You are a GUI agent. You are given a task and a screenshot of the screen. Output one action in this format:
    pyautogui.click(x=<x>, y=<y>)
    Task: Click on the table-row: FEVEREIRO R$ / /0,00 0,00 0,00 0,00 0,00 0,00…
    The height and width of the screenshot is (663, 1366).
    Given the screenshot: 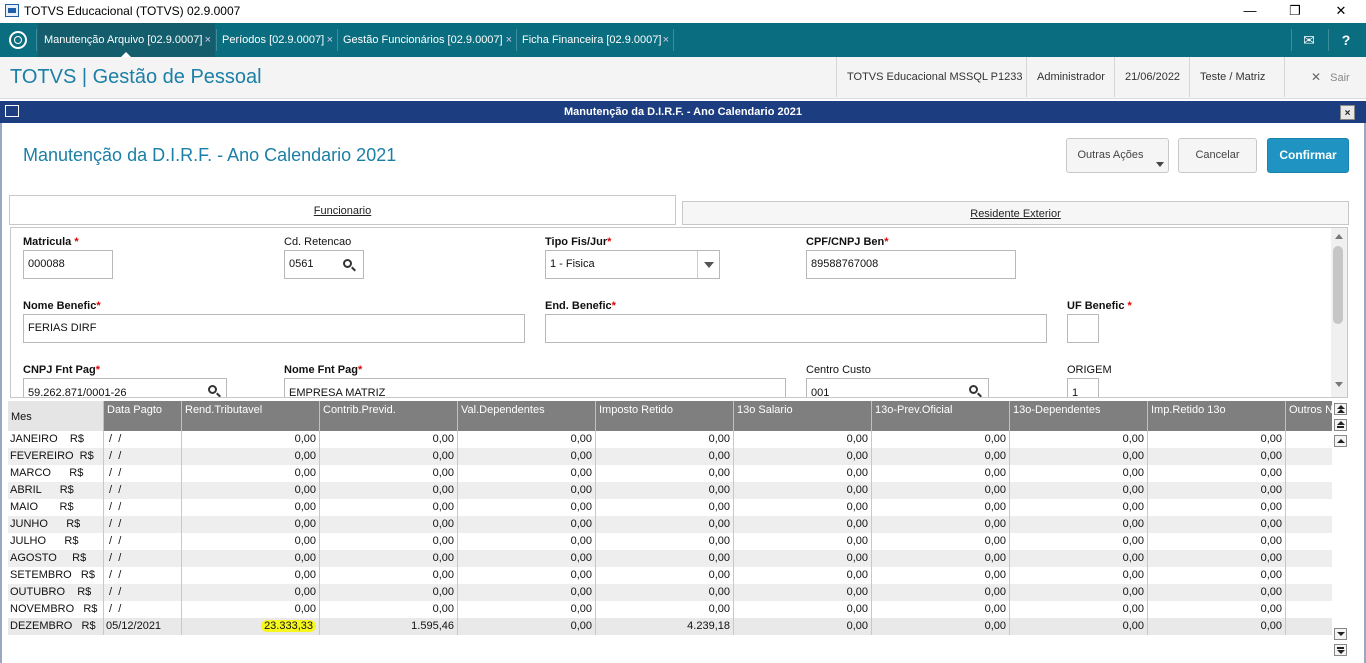 What is the action you would take?
    pyautogui.click(x=670, y=456)
    